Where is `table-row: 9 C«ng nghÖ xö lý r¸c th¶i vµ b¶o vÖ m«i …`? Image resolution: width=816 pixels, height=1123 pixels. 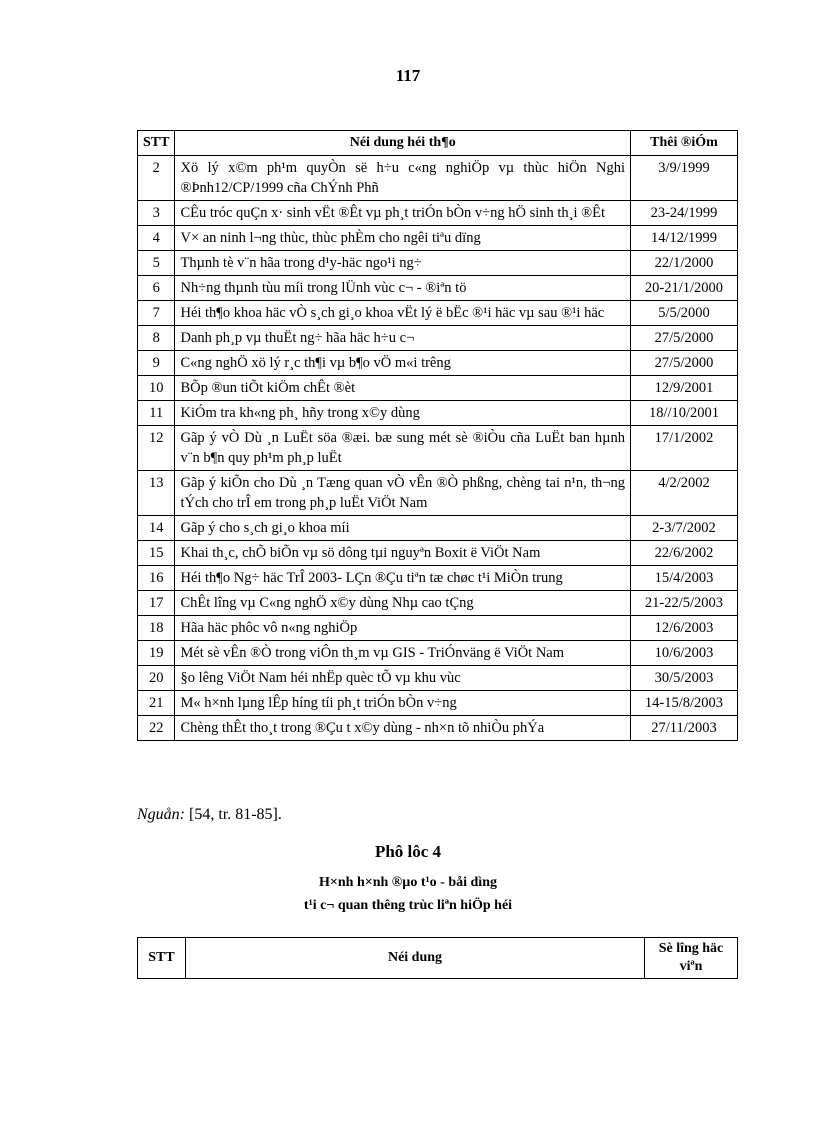
table-row: 9 C«ng nghÖ xö lý r¸c th¶i vµ b¶o vÖ m«i … is located at coordinates (437, 363).